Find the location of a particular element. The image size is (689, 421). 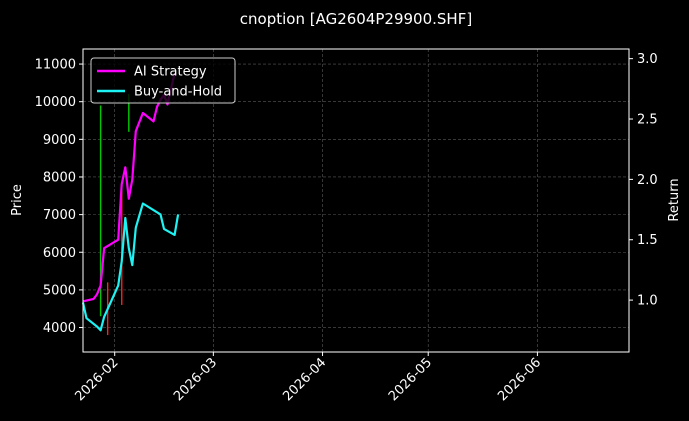

y-tick-label: 10000 is located at coordinates (55, 102).